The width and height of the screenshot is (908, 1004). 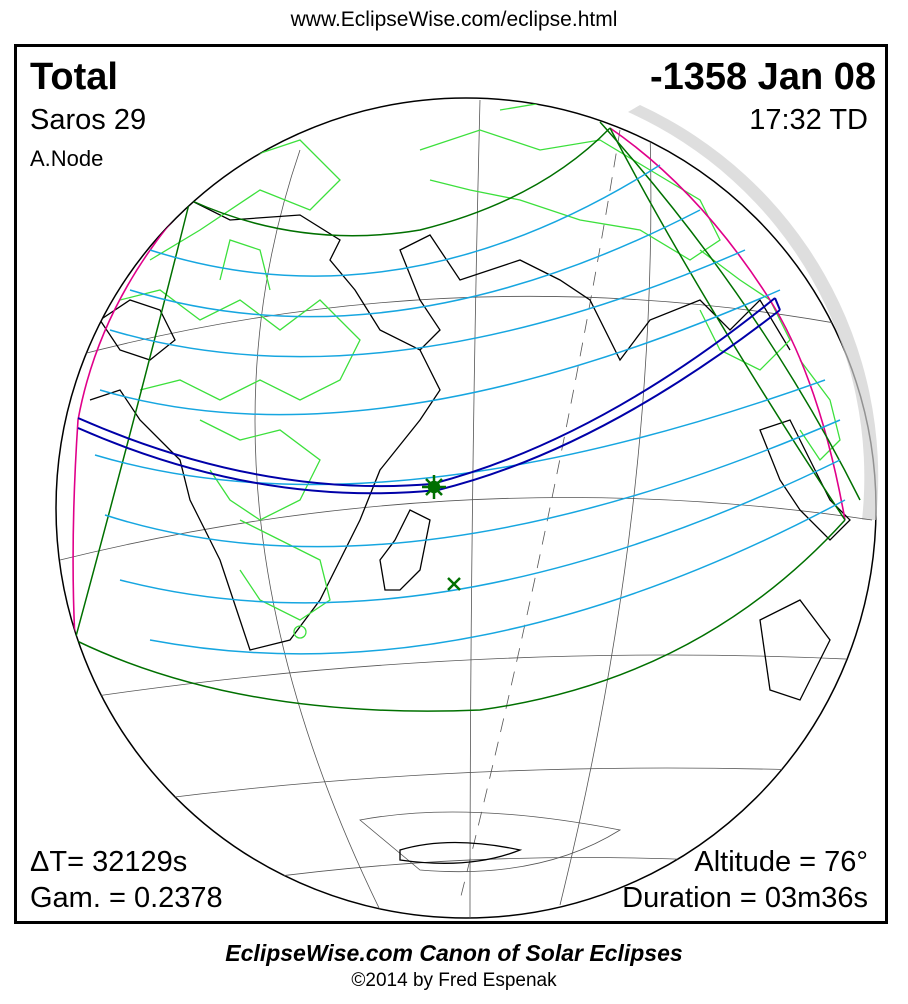 I want to click on saros-number: Saros 29, so click(x=88, y=120).